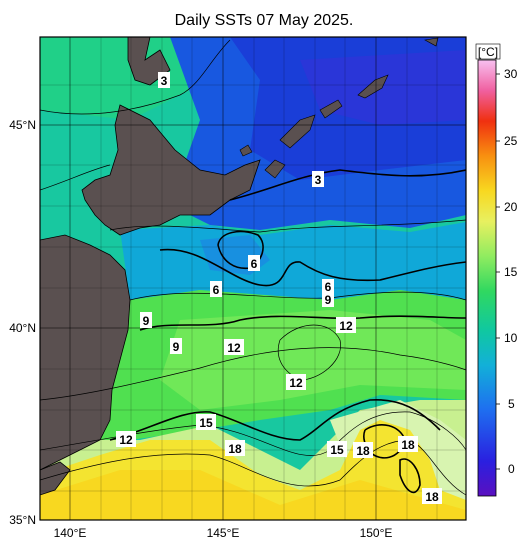 This screenshot has width=528, height=545. I want to click on map-title: Daily SSTs 07 May 2025., so click(264, 20).